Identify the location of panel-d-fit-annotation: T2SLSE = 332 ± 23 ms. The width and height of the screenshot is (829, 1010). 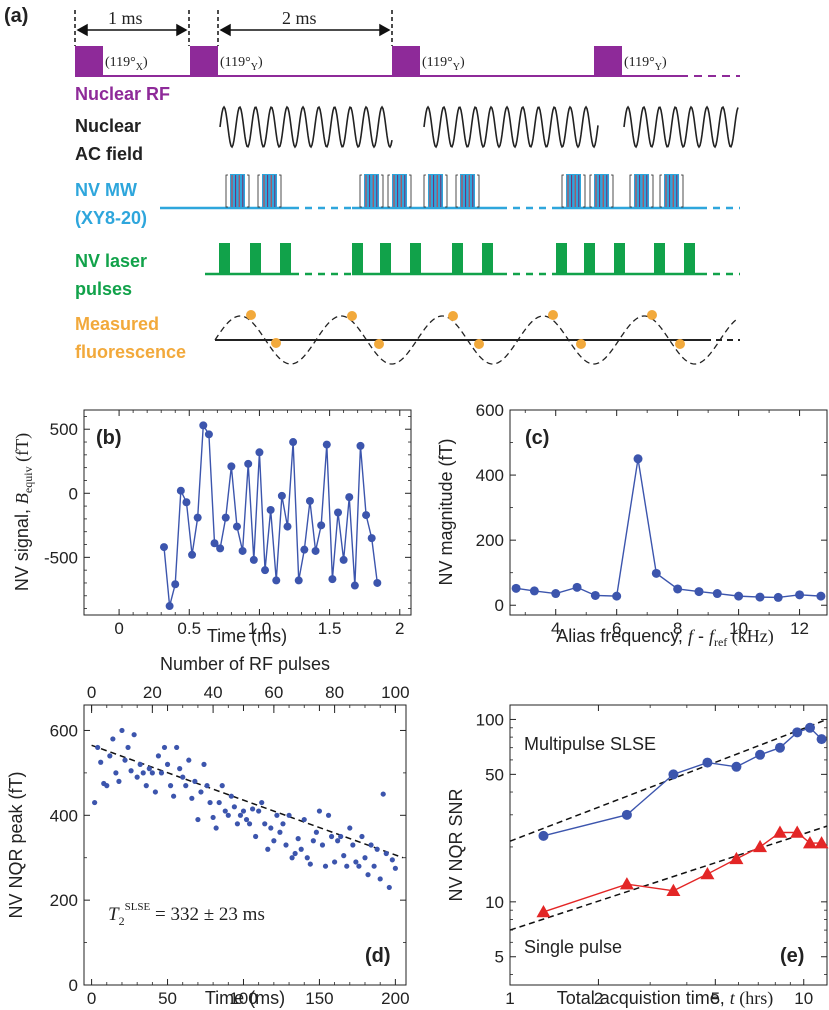
(186, 914).